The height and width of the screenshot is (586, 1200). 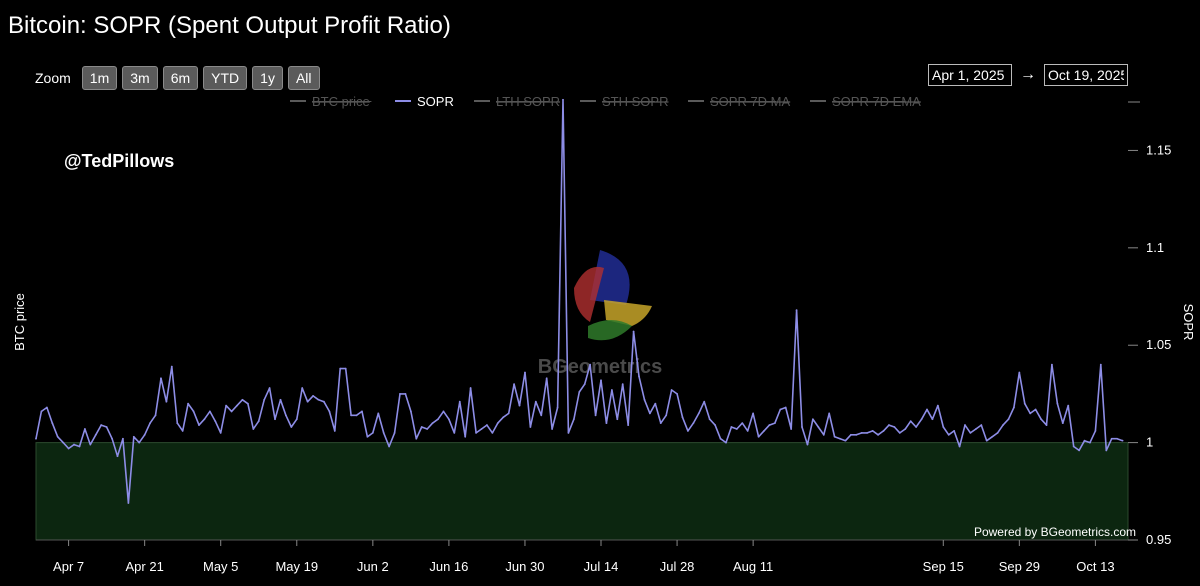 What do you see at coordinates (1086, 75) in the screenshot?
I see `range-to-input` at bounding box center [1086, 75].